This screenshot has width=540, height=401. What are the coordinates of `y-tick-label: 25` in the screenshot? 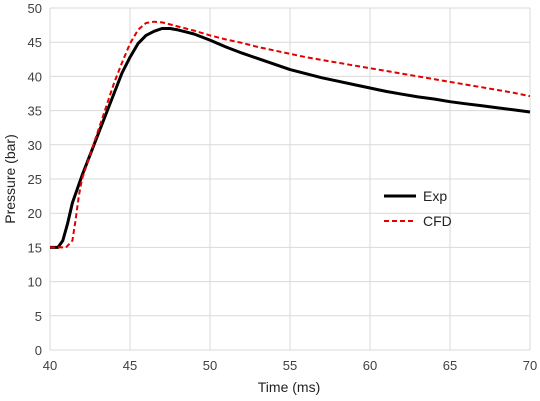 It's located at (35, 179).